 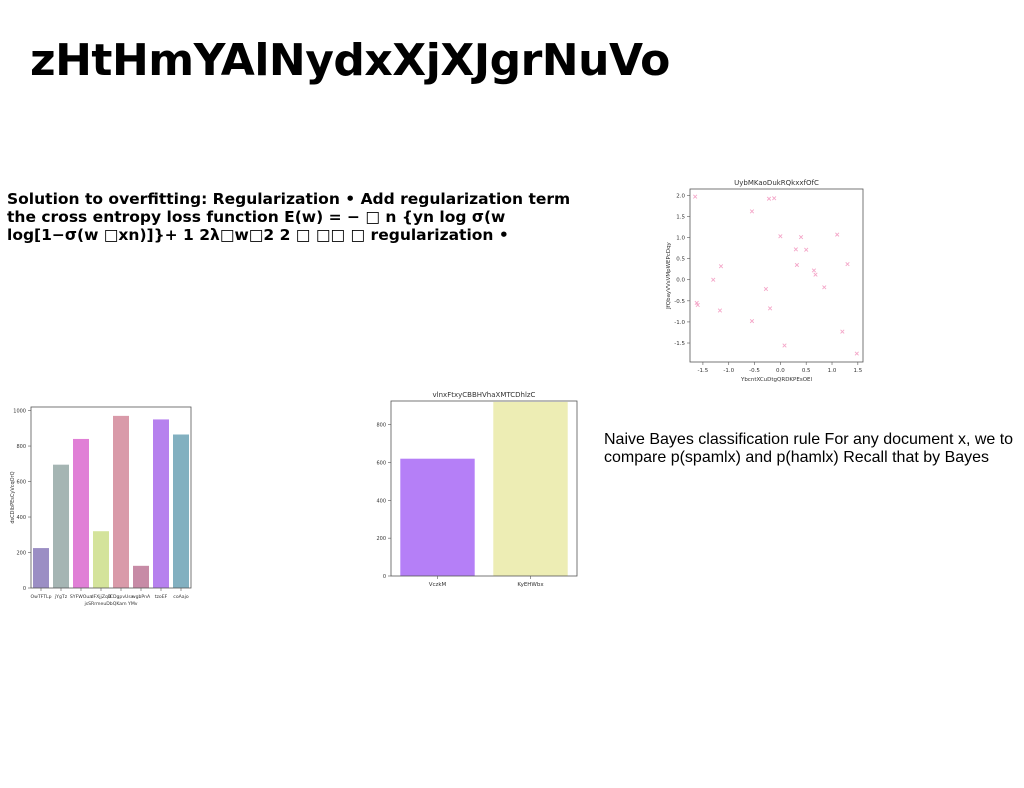 What do you see at coordinates (679, 323) in the screenshot?
I see `y-tick-label: -1.0` at bounding box center [679, 323].